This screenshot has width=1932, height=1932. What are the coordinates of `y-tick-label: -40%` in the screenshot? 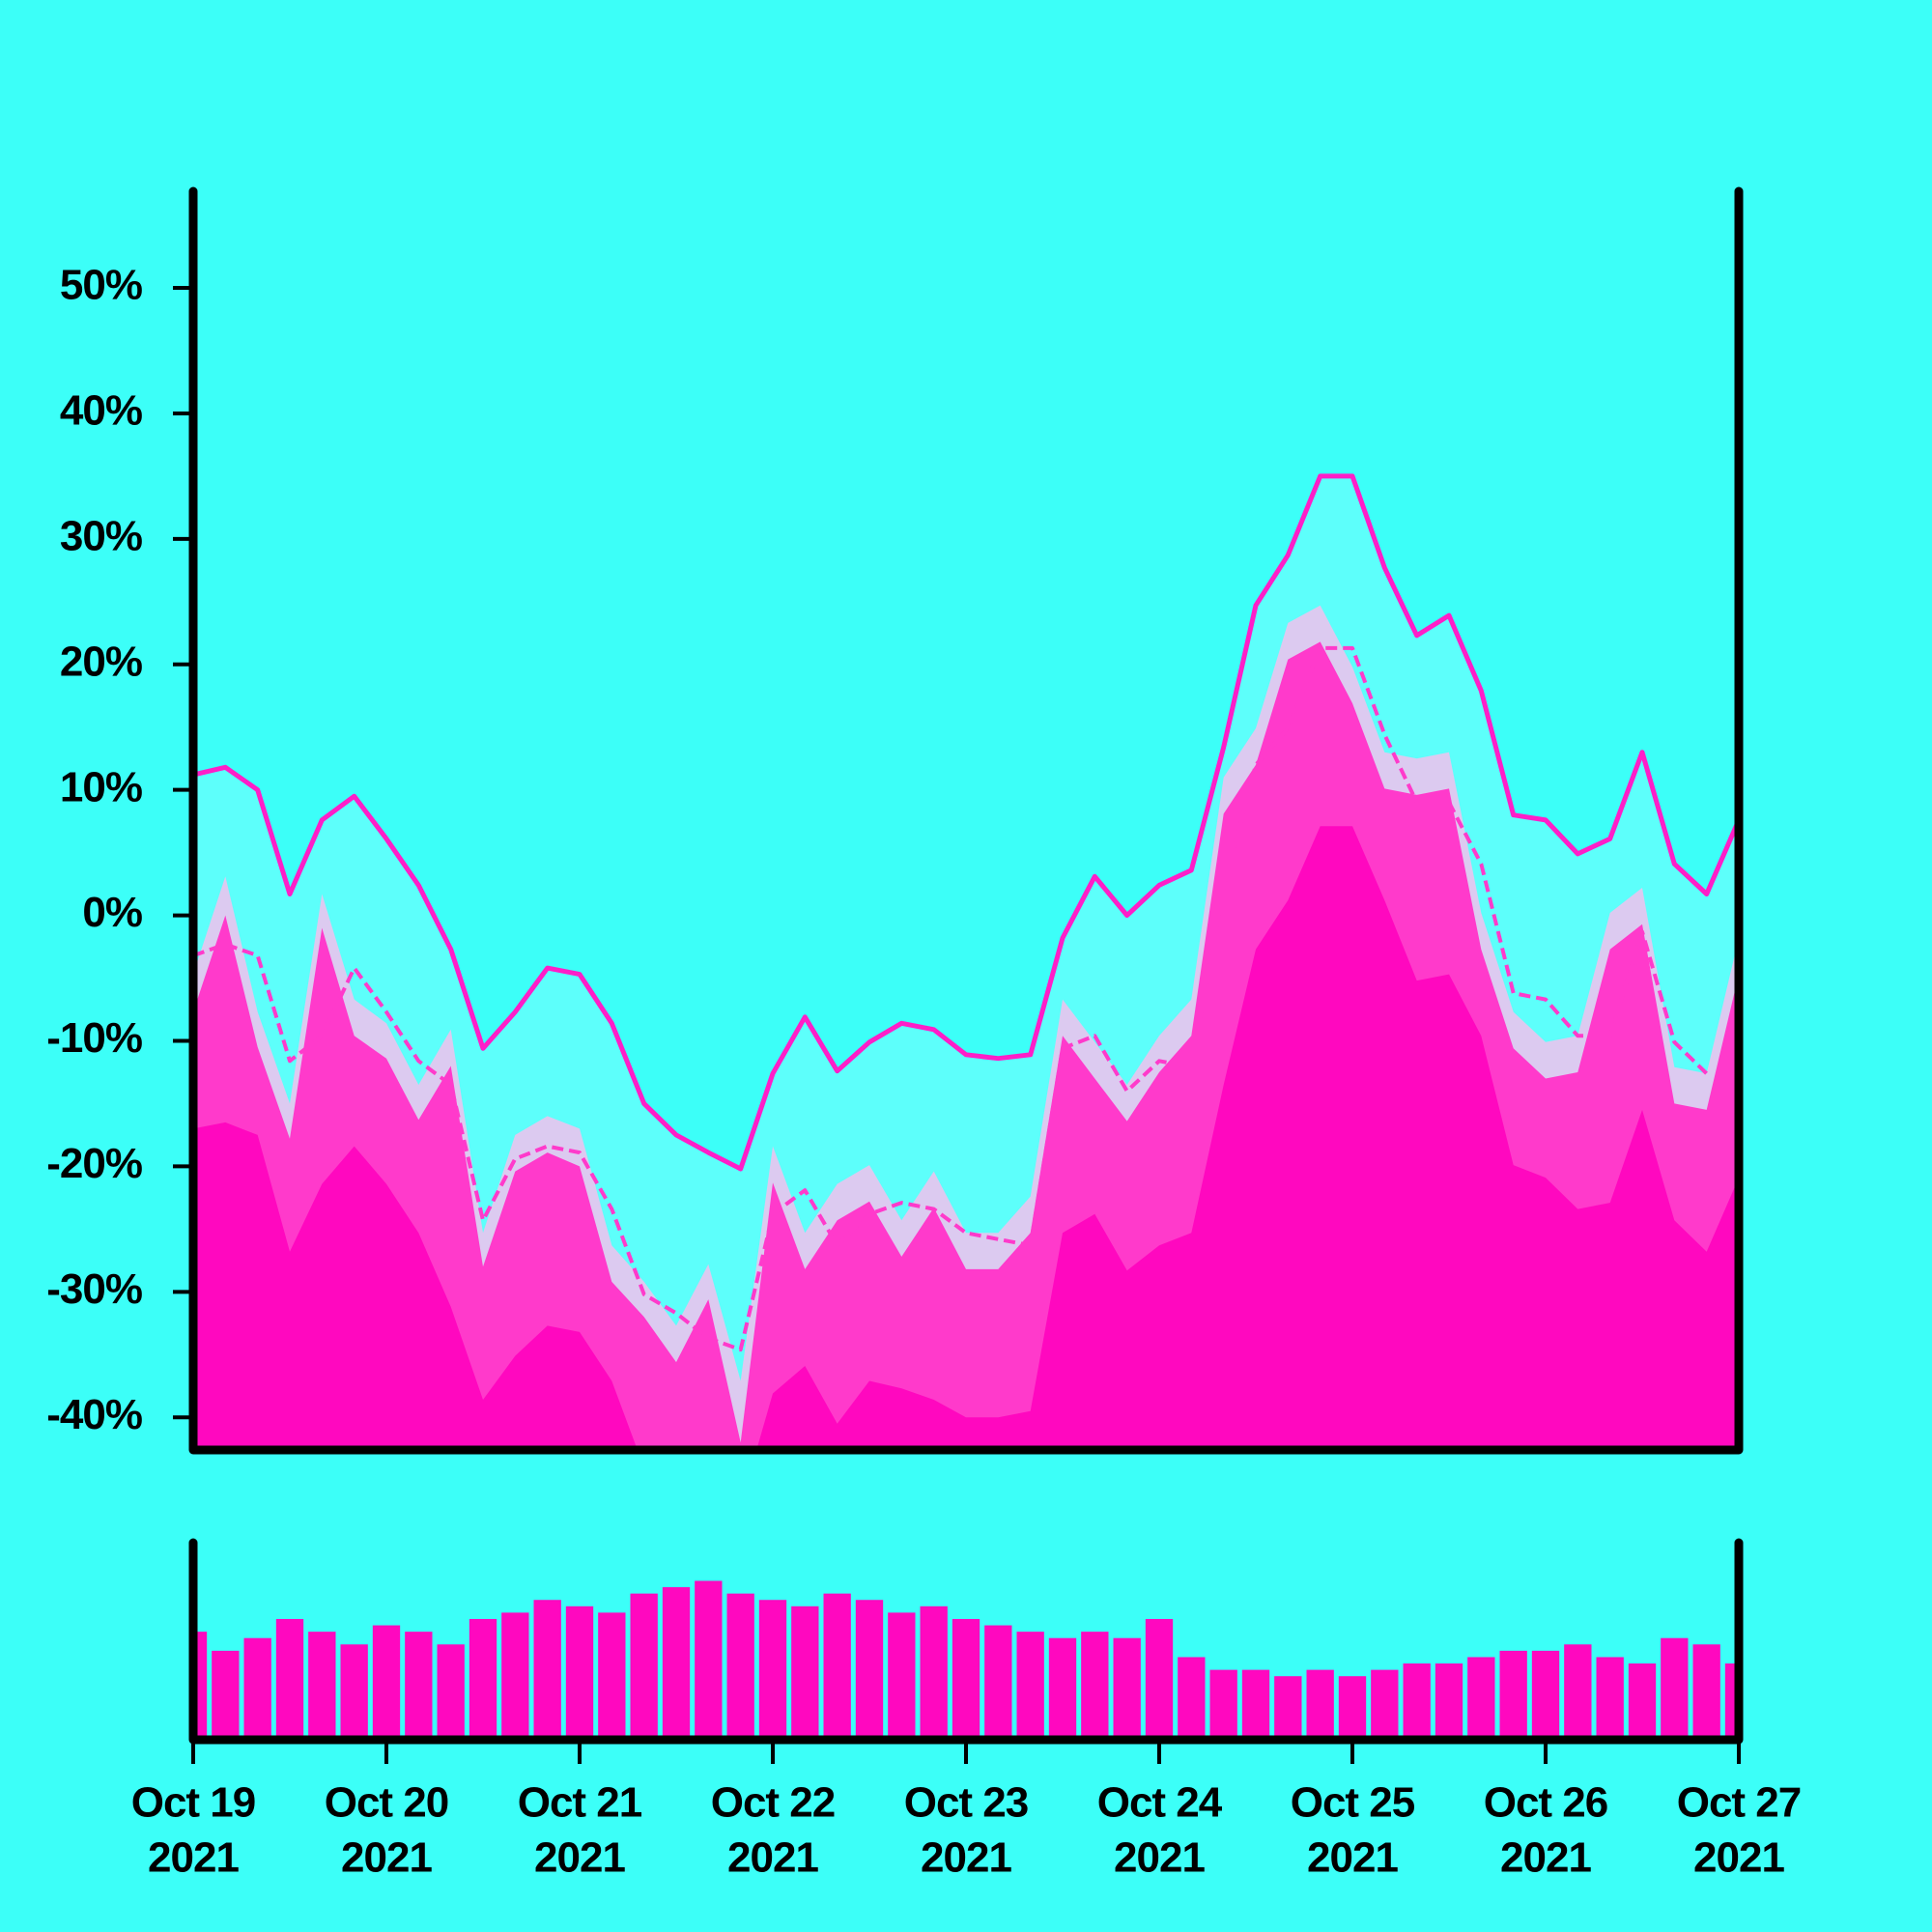 It's located at (94, 1414).